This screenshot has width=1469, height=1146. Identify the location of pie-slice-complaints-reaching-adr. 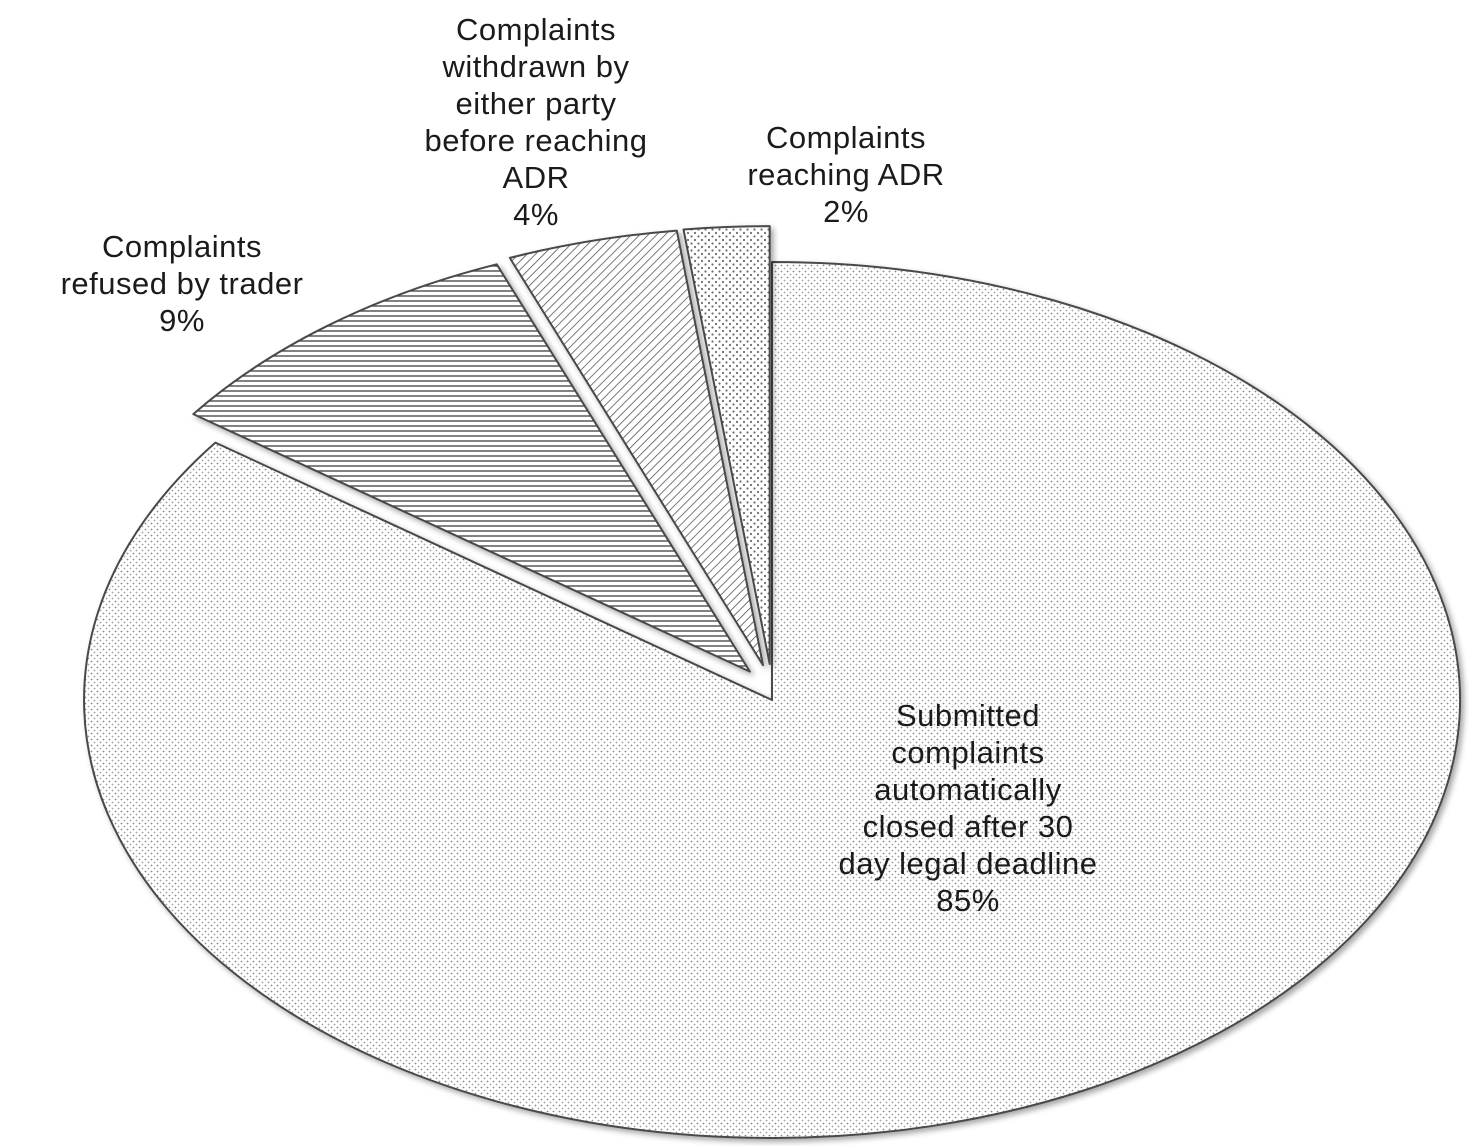
(726, 445).